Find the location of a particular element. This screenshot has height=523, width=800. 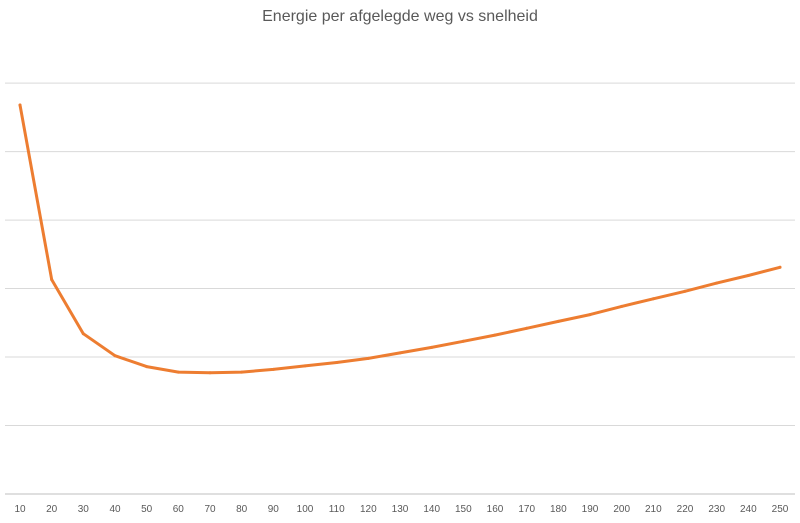

x-tick-label: 70 is located at coordinates (210, 509).